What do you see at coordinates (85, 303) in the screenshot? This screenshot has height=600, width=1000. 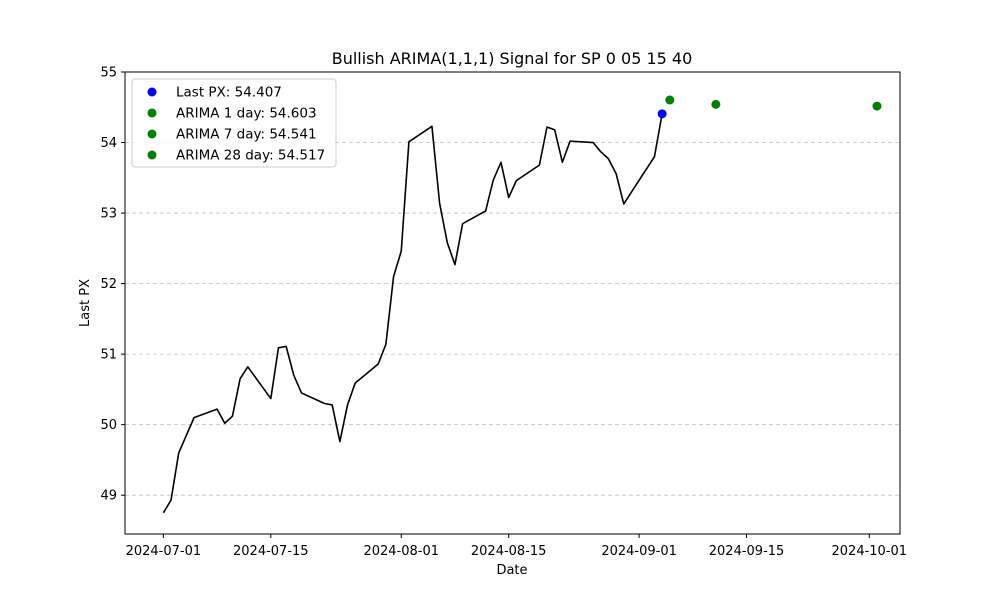 I see `y-axis-label: Last PX` at bounding box center [85, 303].